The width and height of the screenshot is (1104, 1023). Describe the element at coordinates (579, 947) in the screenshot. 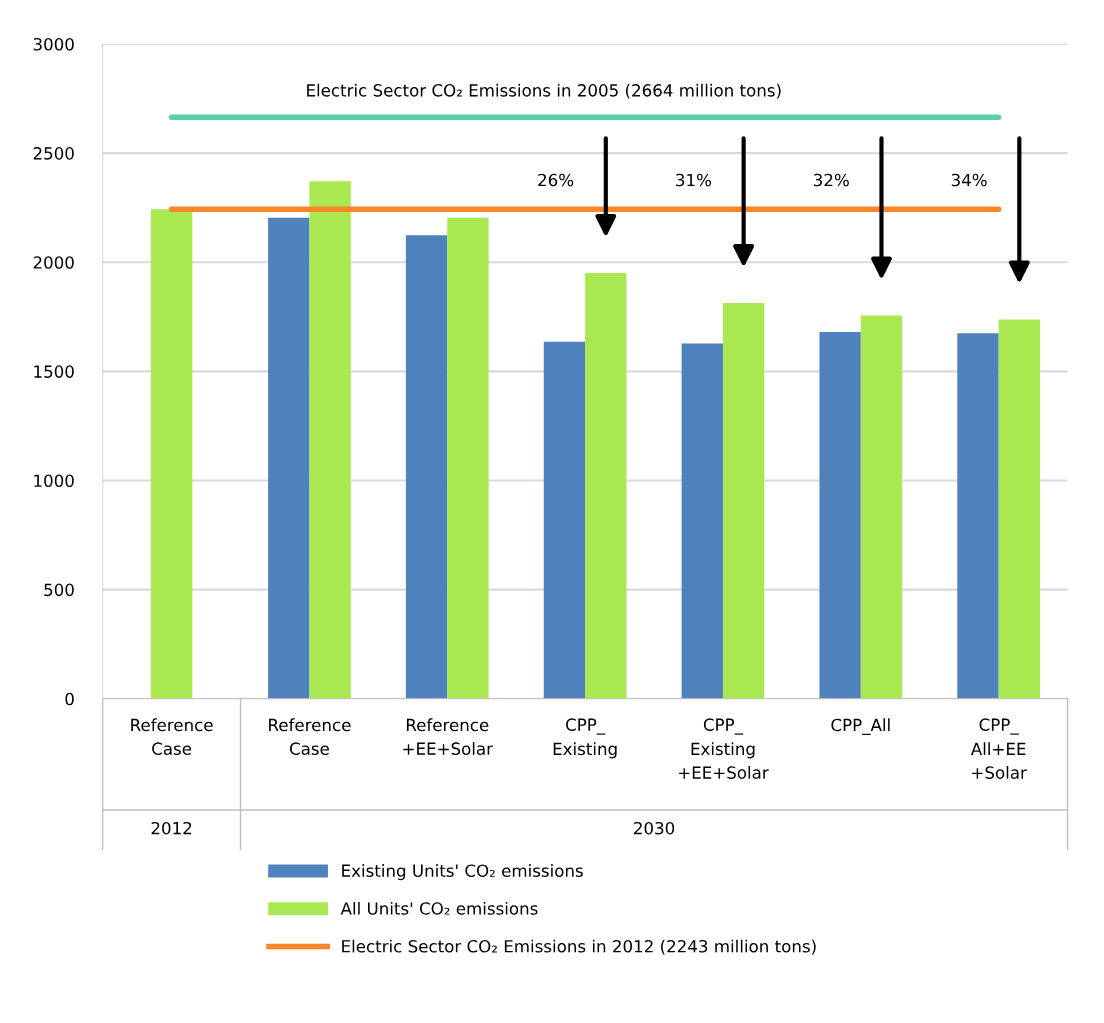

I see `legend-label: Electric Sector CO₂ Emissions in 2012 (2243 million tons)` at that location.